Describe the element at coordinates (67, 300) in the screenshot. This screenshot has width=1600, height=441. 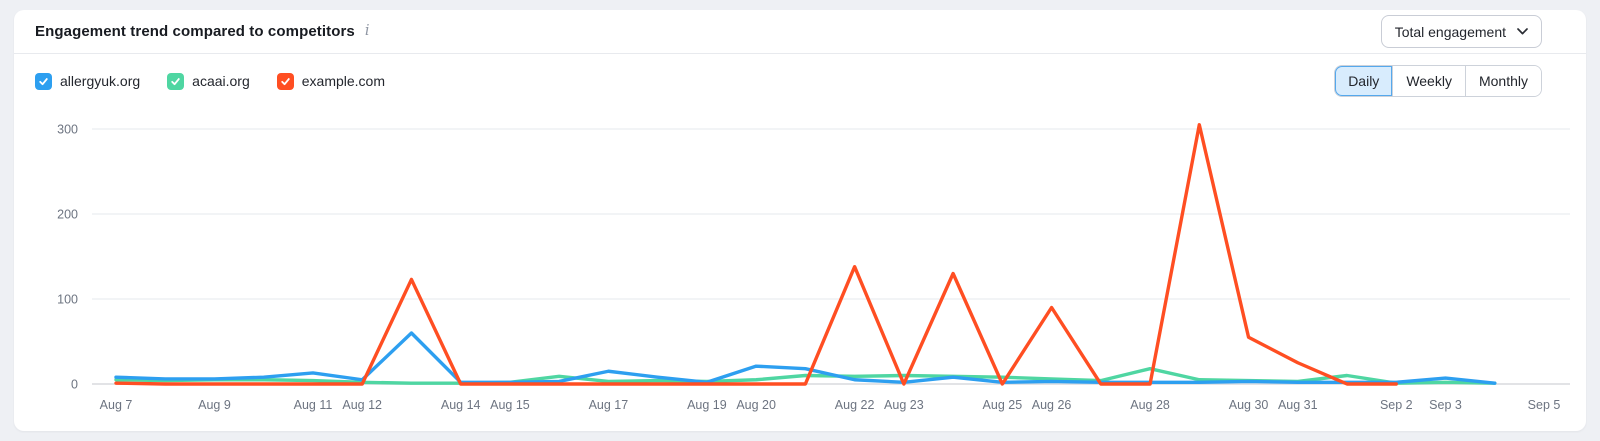
I see `y-axis-tick-label: 100` at that location.